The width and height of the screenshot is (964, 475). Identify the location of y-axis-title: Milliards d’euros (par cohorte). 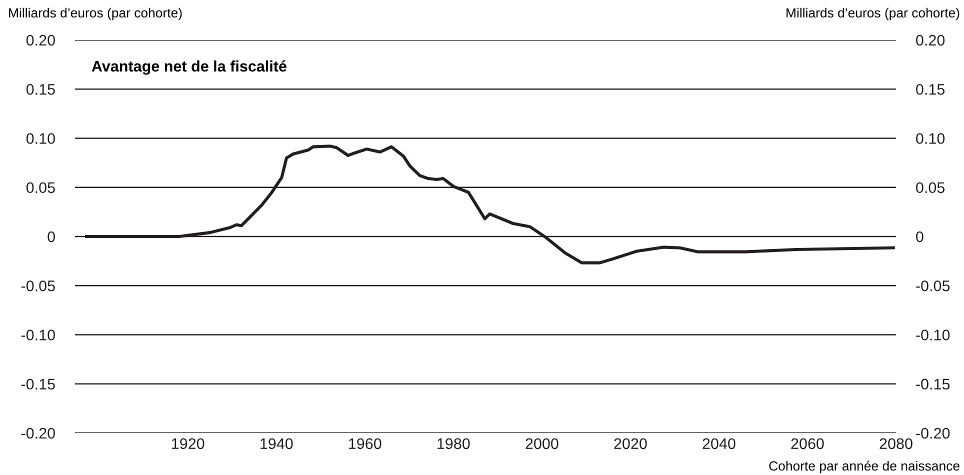
(95, 14).